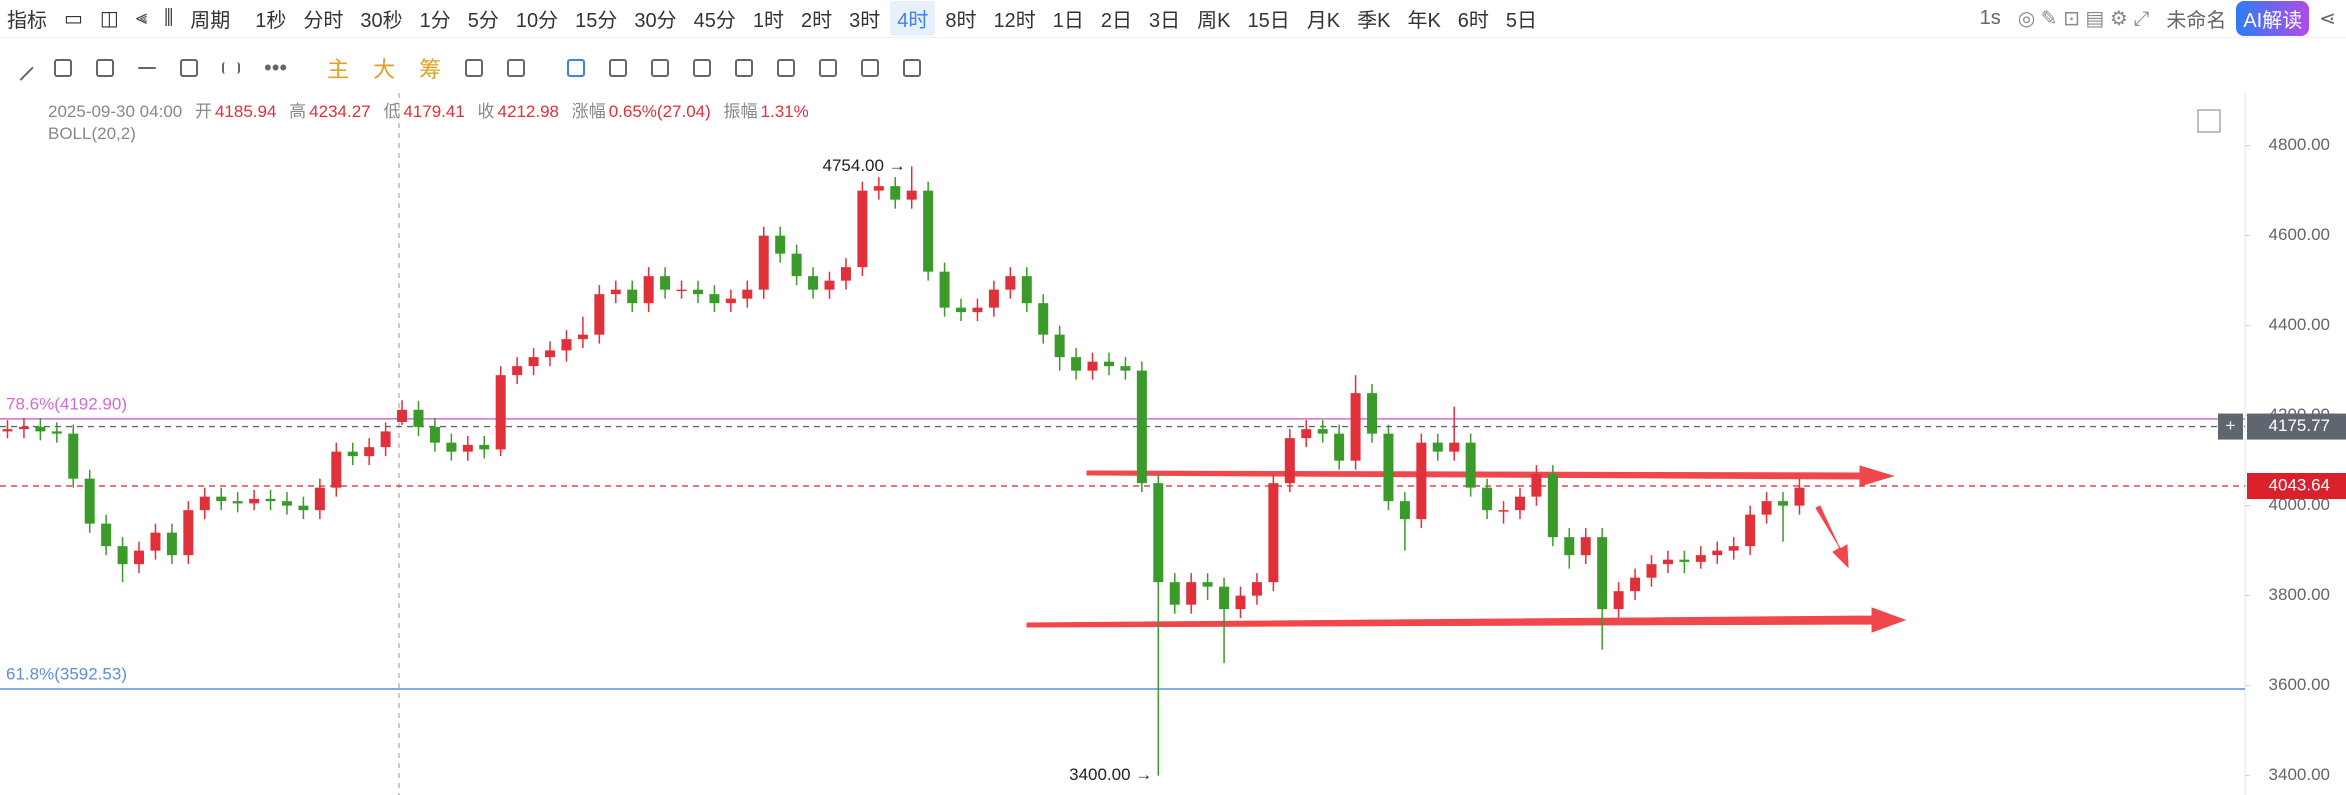 This screenshot has height=795, width=2346. What do you see at coordinates (1165, 21) in the screenshot?
I see `period-option: 3日` at bounding box center [1165, 21].